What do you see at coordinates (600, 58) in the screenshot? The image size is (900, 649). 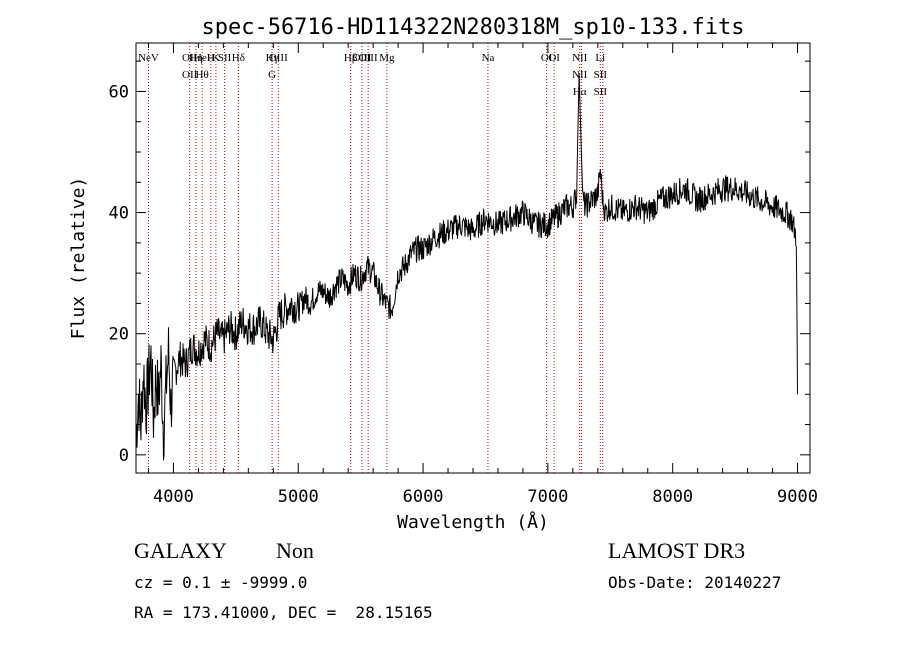 I see `line-label: Li` at bounding box center [600, 58].